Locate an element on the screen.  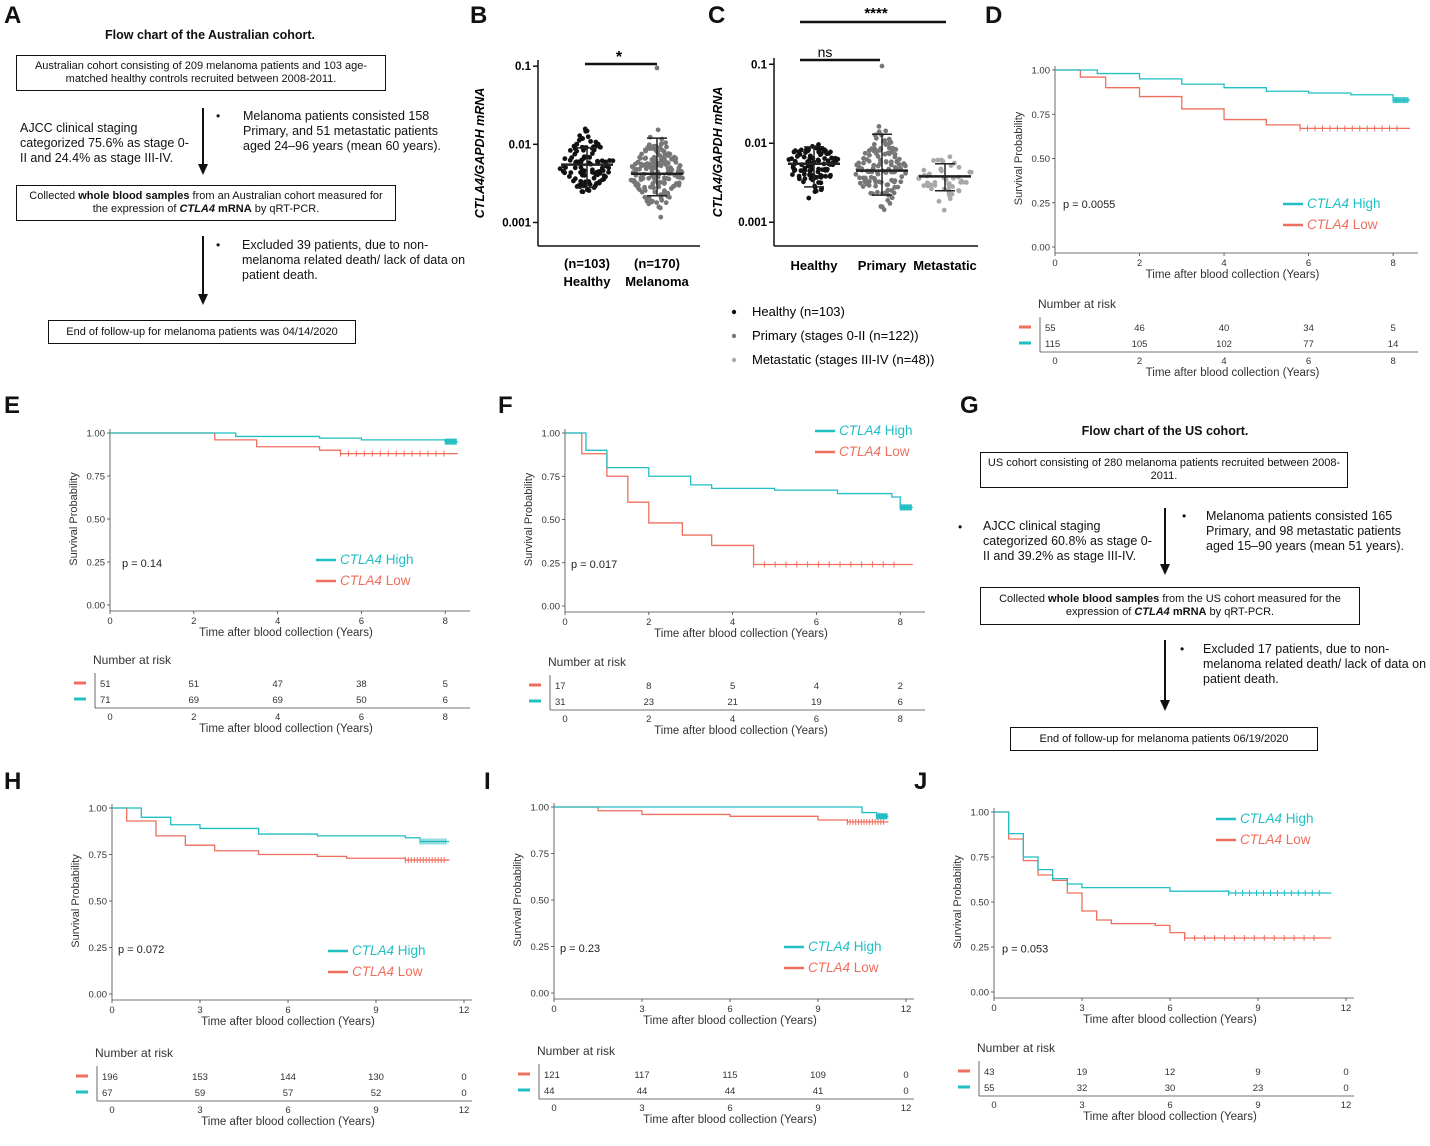
x-tick-label: 12 is located at coordinates (906, 1009).